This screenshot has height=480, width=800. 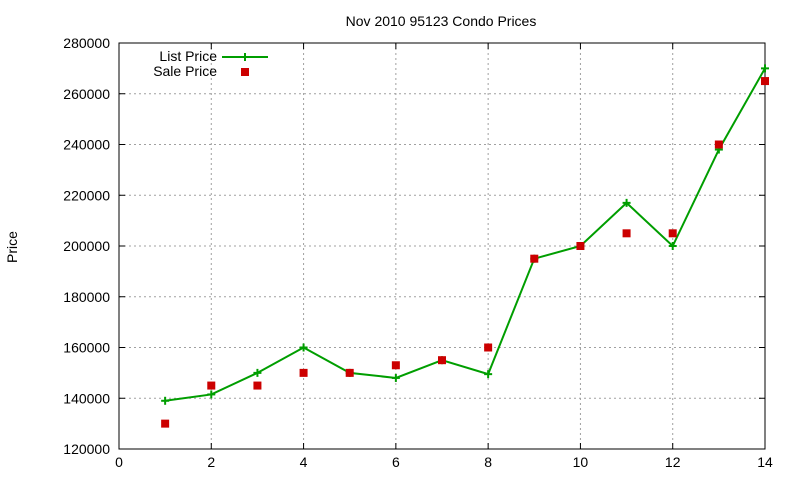 I want to click on y-tick-label: 220000, so click(x=86, y=195).